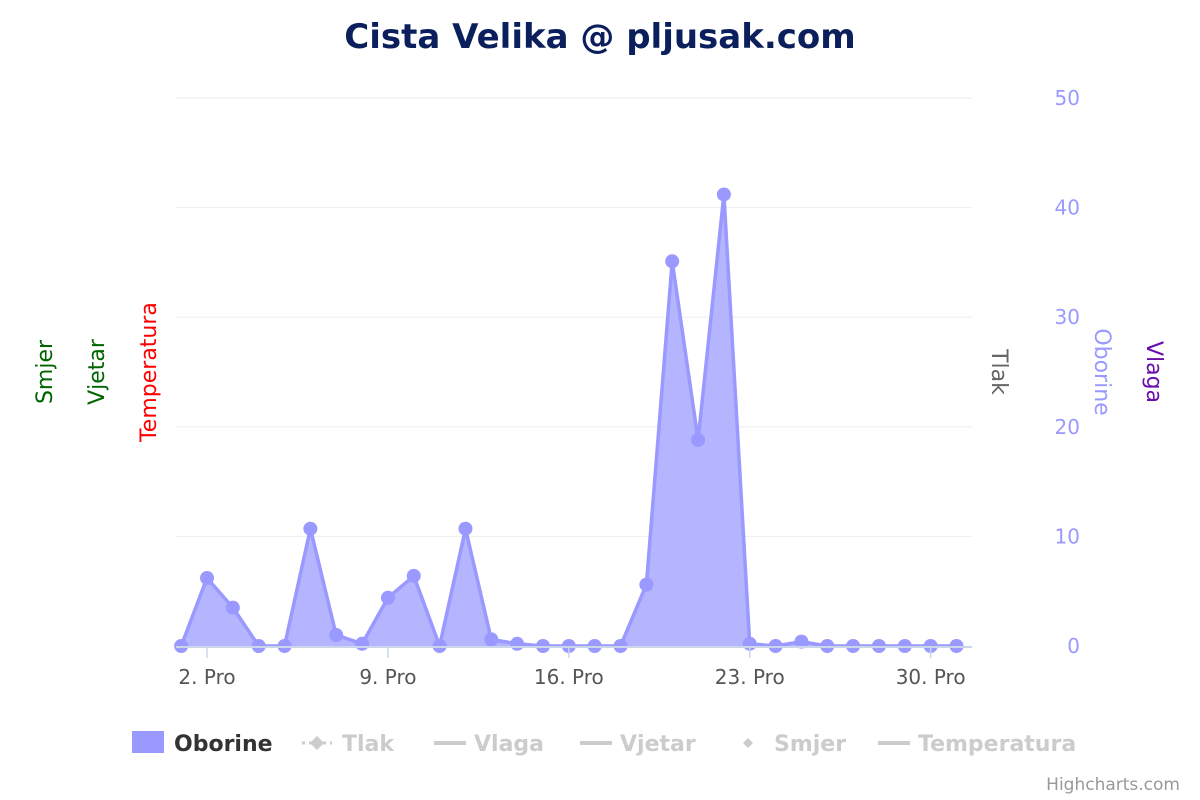  I want to click on credits-link: Highcharts.com, so click(1113, 785).